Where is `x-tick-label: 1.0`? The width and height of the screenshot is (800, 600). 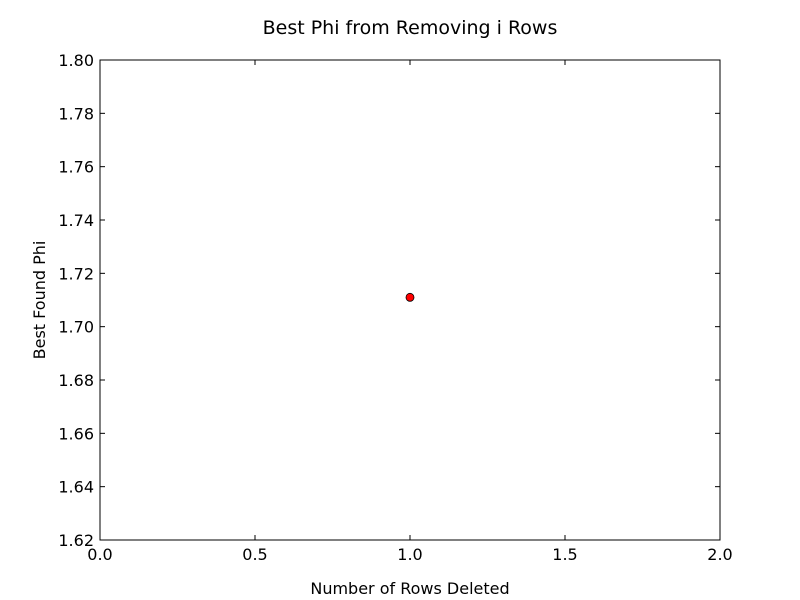
x-tick-label: 1.0 is located at coordinates (409, 554).